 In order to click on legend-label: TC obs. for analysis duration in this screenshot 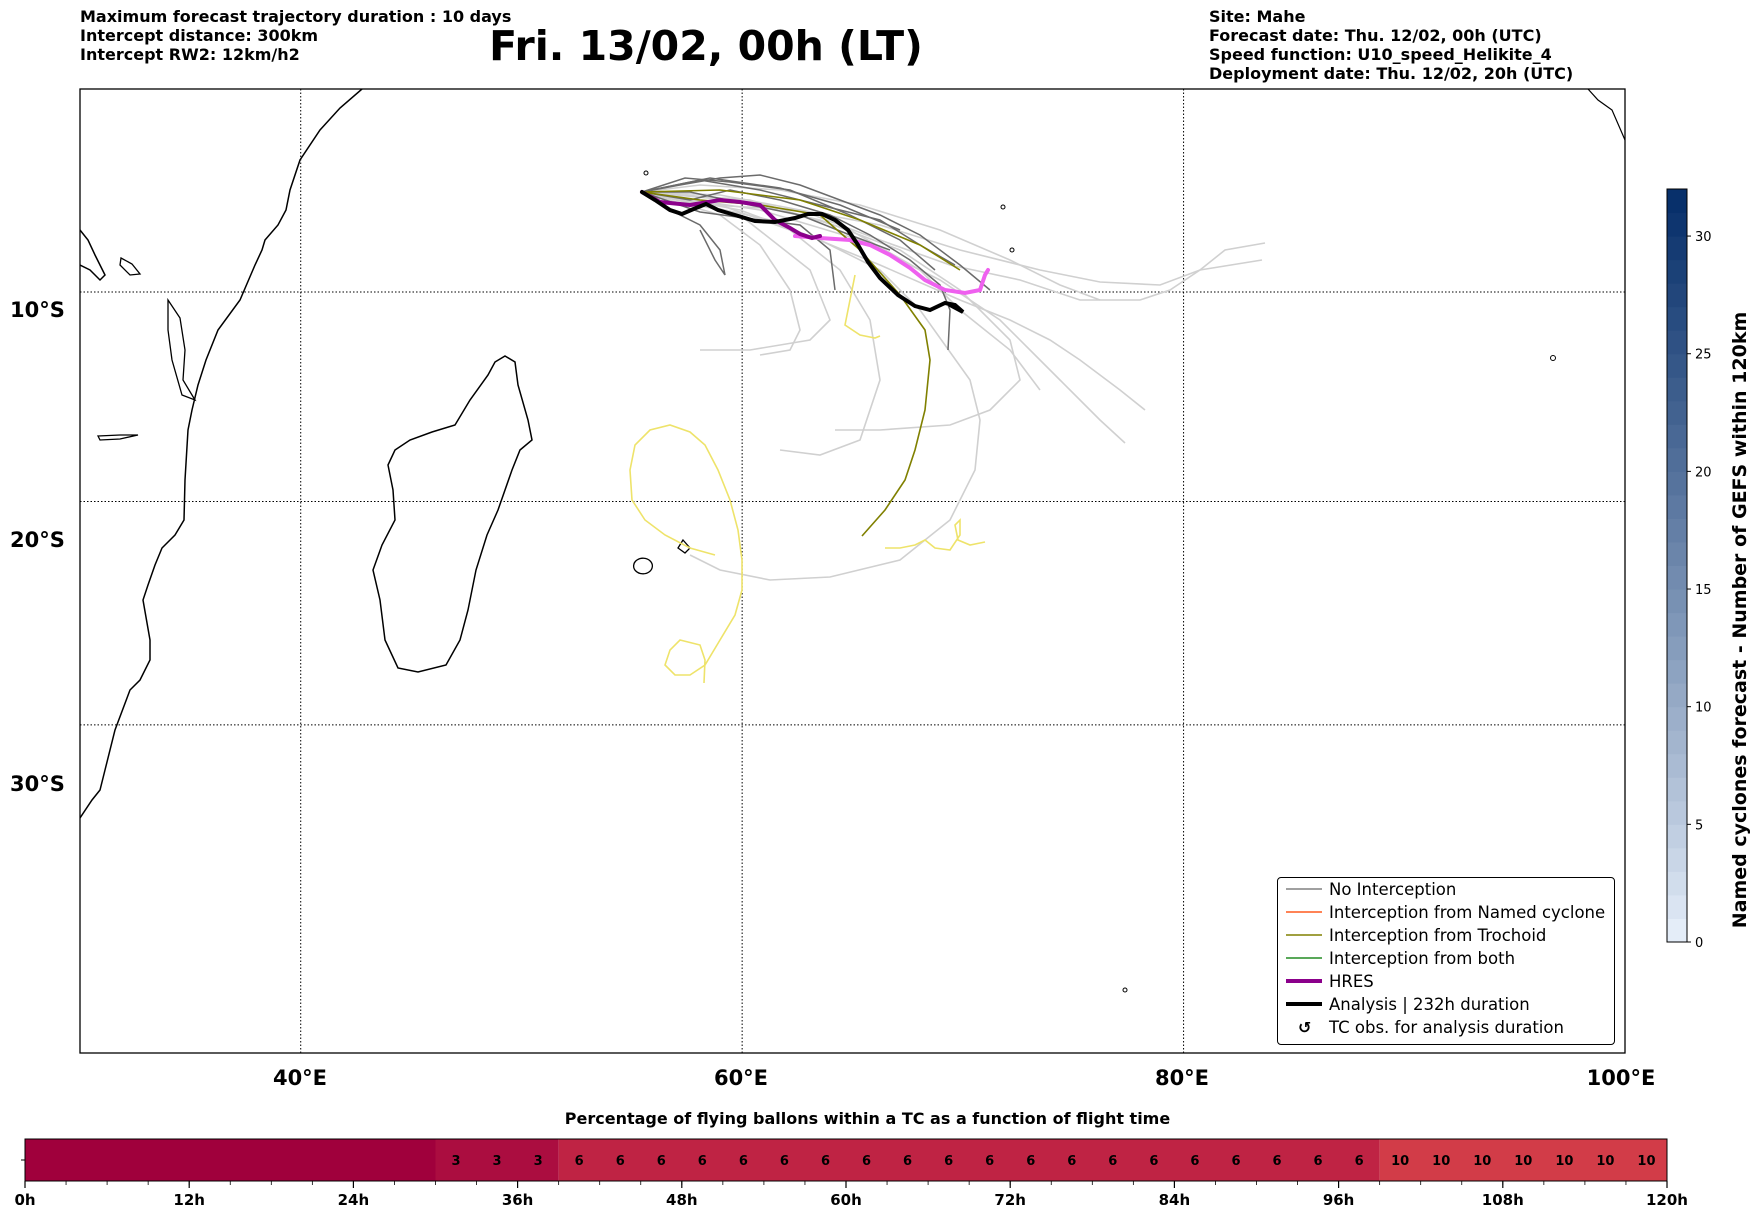, I will do `click(1446, 1027)`.